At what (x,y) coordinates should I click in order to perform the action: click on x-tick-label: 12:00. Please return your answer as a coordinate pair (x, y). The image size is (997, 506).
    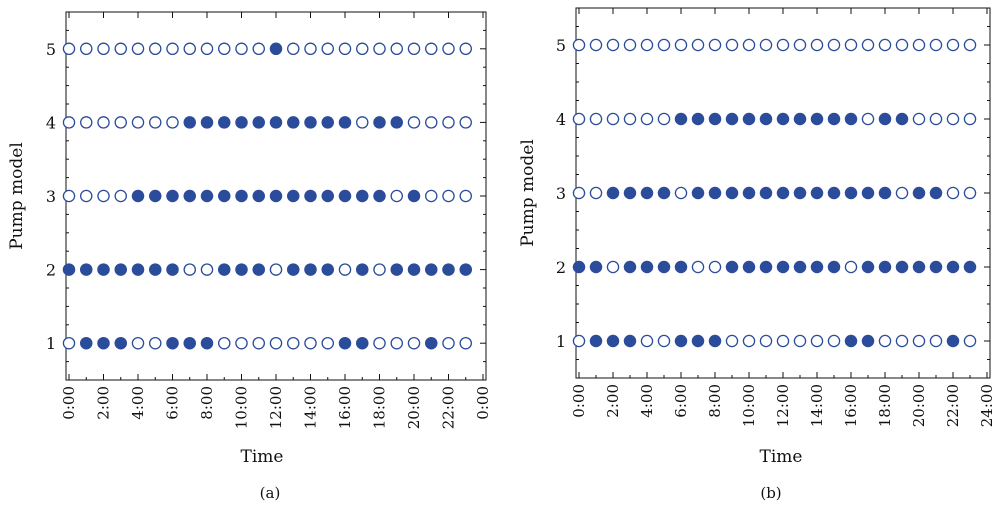
    Looking at the image, I should click on (276, 407).